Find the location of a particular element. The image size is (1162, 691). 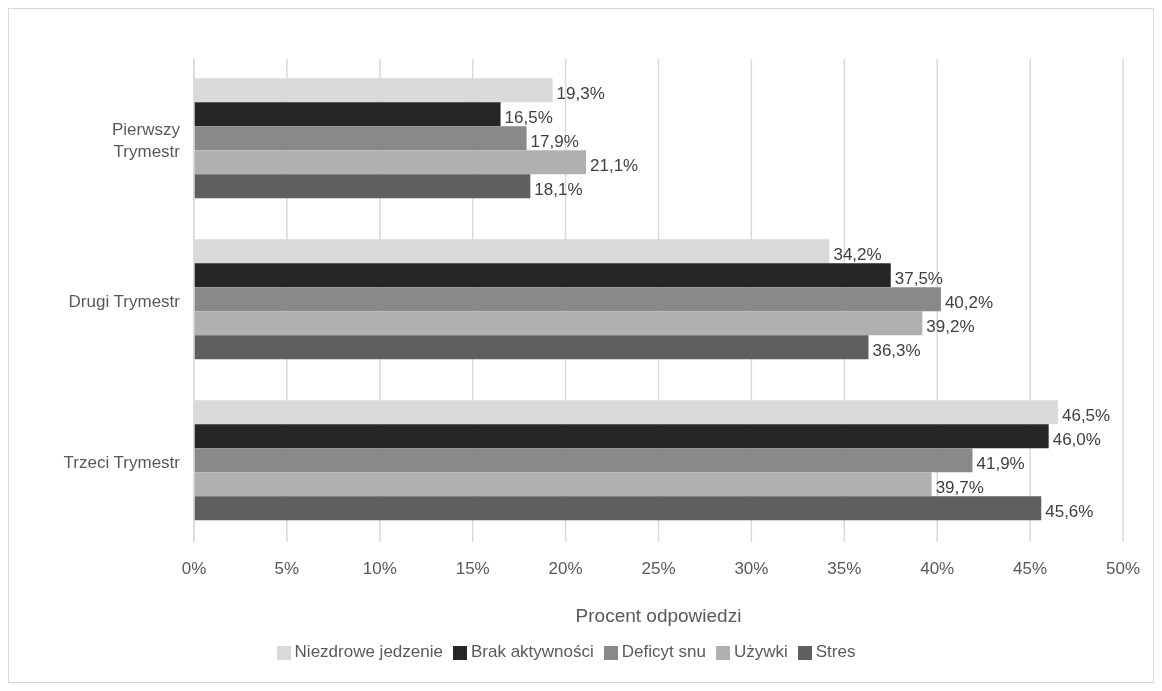

x-tick-label: 50% is located at coordinates (1123, 569).